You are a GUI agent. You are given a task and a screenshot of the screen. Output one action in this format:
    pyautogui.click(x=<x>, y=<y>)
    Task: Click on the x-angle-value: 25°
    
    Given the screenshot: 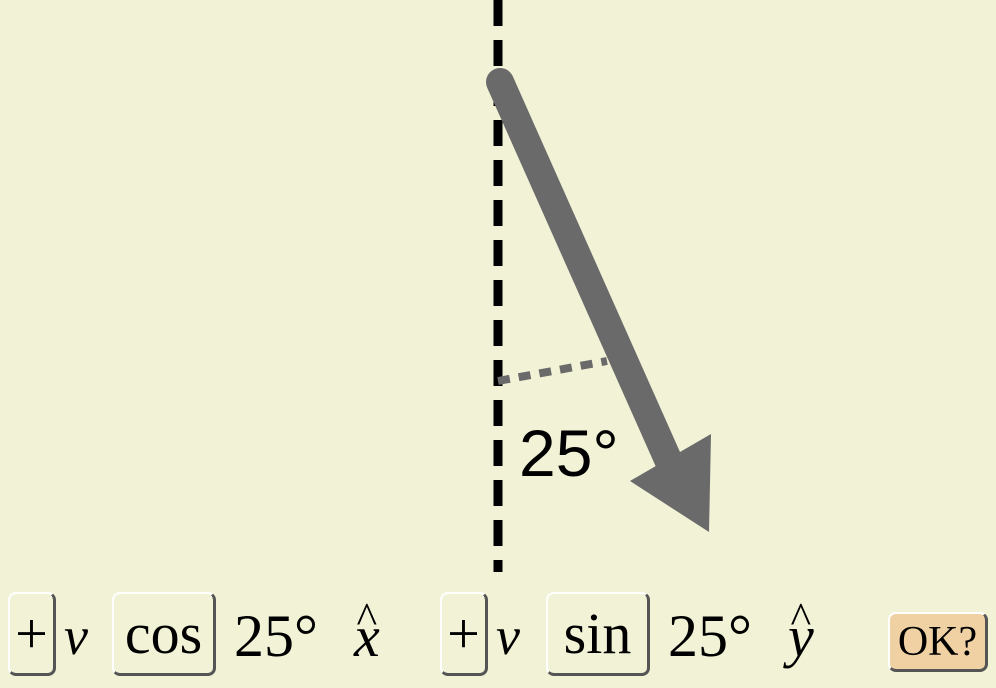 What is the action you would take?
    pyautogui.click(x=276, y=635)
    